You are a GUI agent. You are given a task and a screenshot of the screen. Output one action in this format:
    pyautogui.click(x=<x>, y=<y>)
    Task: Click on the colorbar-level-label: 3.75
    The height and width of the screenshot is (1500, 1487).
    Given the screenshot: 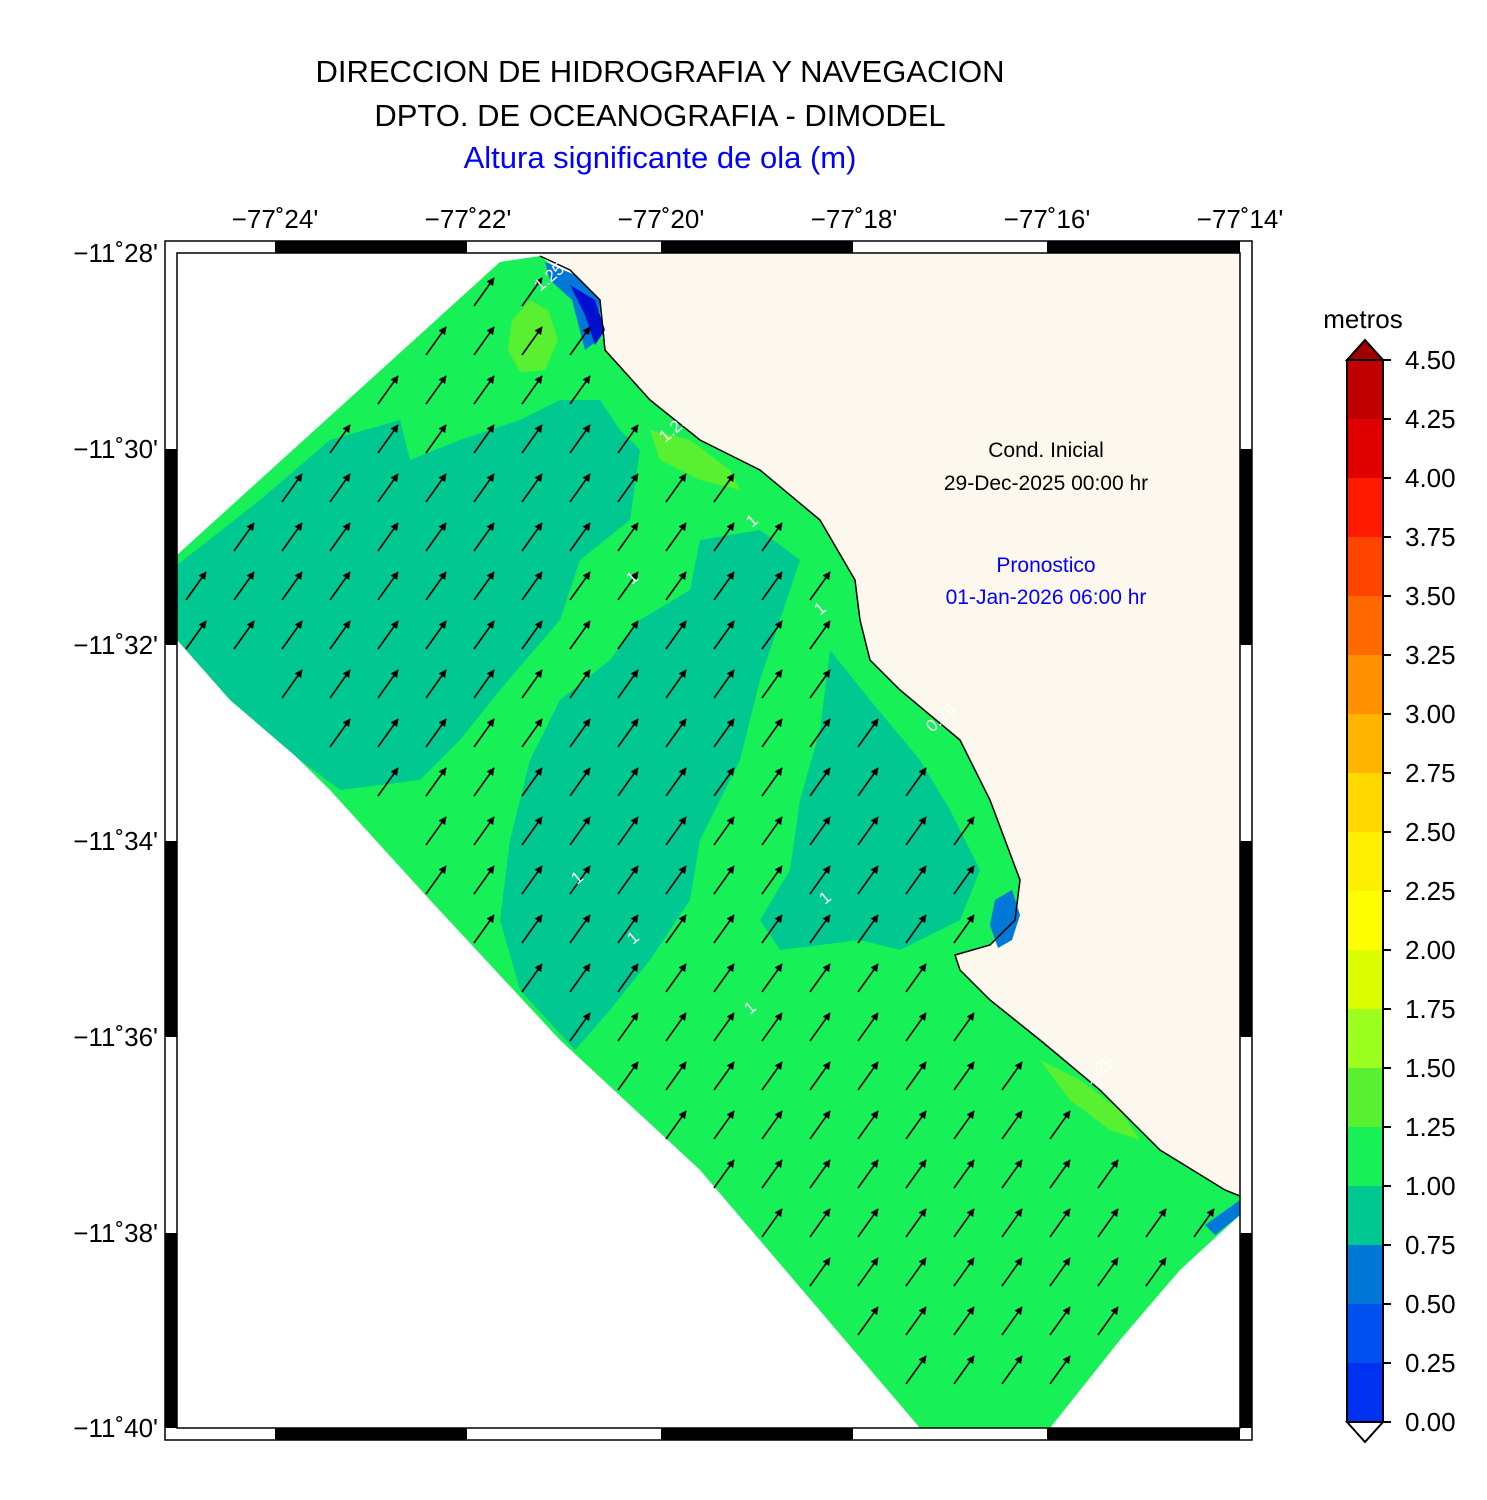 What is the action you would take?
    pyautogui.click(x=1430, y=537)
    